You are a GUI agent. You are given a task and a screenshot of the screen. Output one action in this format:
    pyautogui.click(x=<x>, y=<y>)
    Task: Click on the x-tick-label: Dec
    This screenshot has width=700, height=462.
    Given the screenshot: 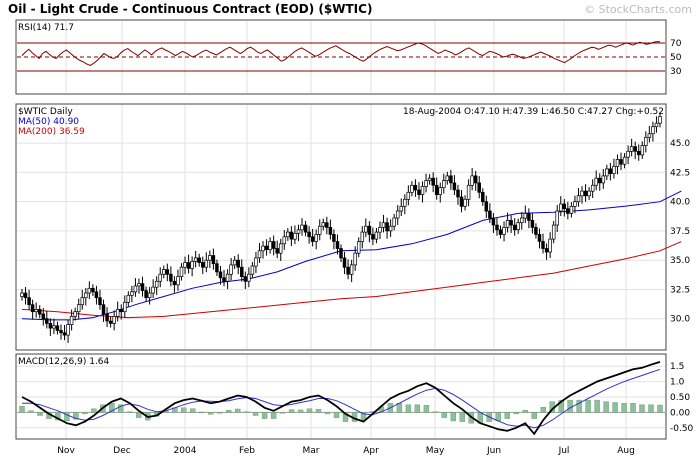 What is the action you would take?
    pyautogui.click(x=121, y=451)
    